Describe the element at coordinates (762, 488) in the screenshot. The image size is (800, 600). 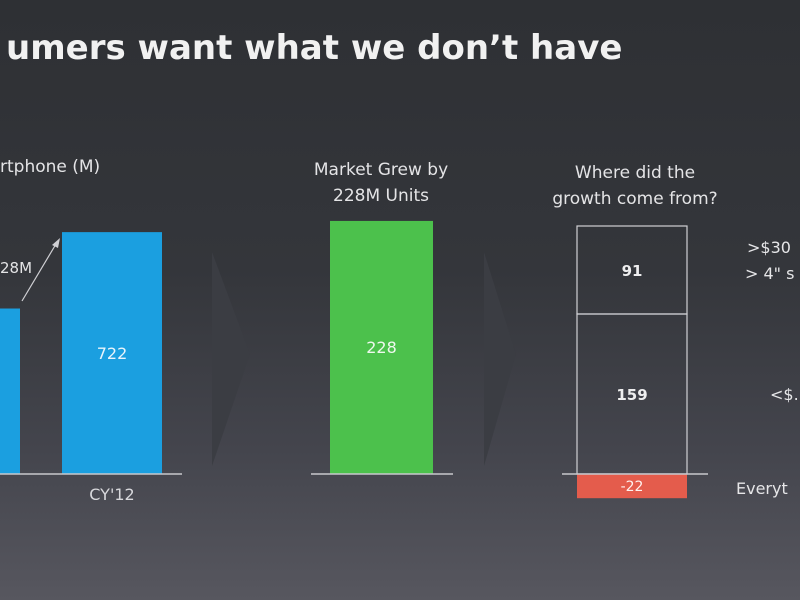
I see `side-label-everything: Everyt` at that location.